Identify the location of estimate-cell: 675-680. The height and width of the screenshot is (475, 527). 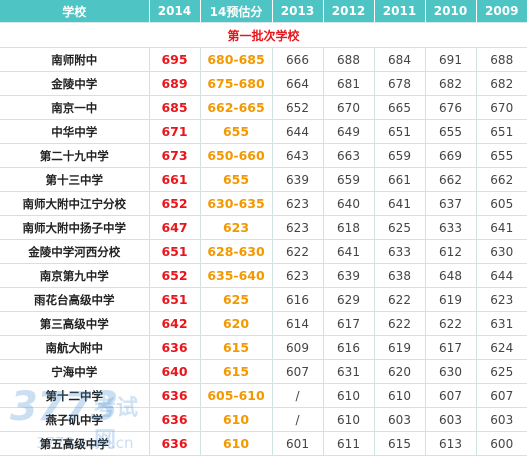
(236, 83).